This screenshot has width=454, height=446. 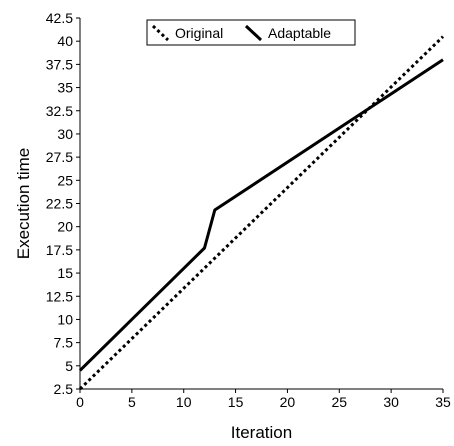 What do you see at coordinates (184, 402) in the screenshot?
I see `x-tick-label: 10` at bounding box center [184, 402].